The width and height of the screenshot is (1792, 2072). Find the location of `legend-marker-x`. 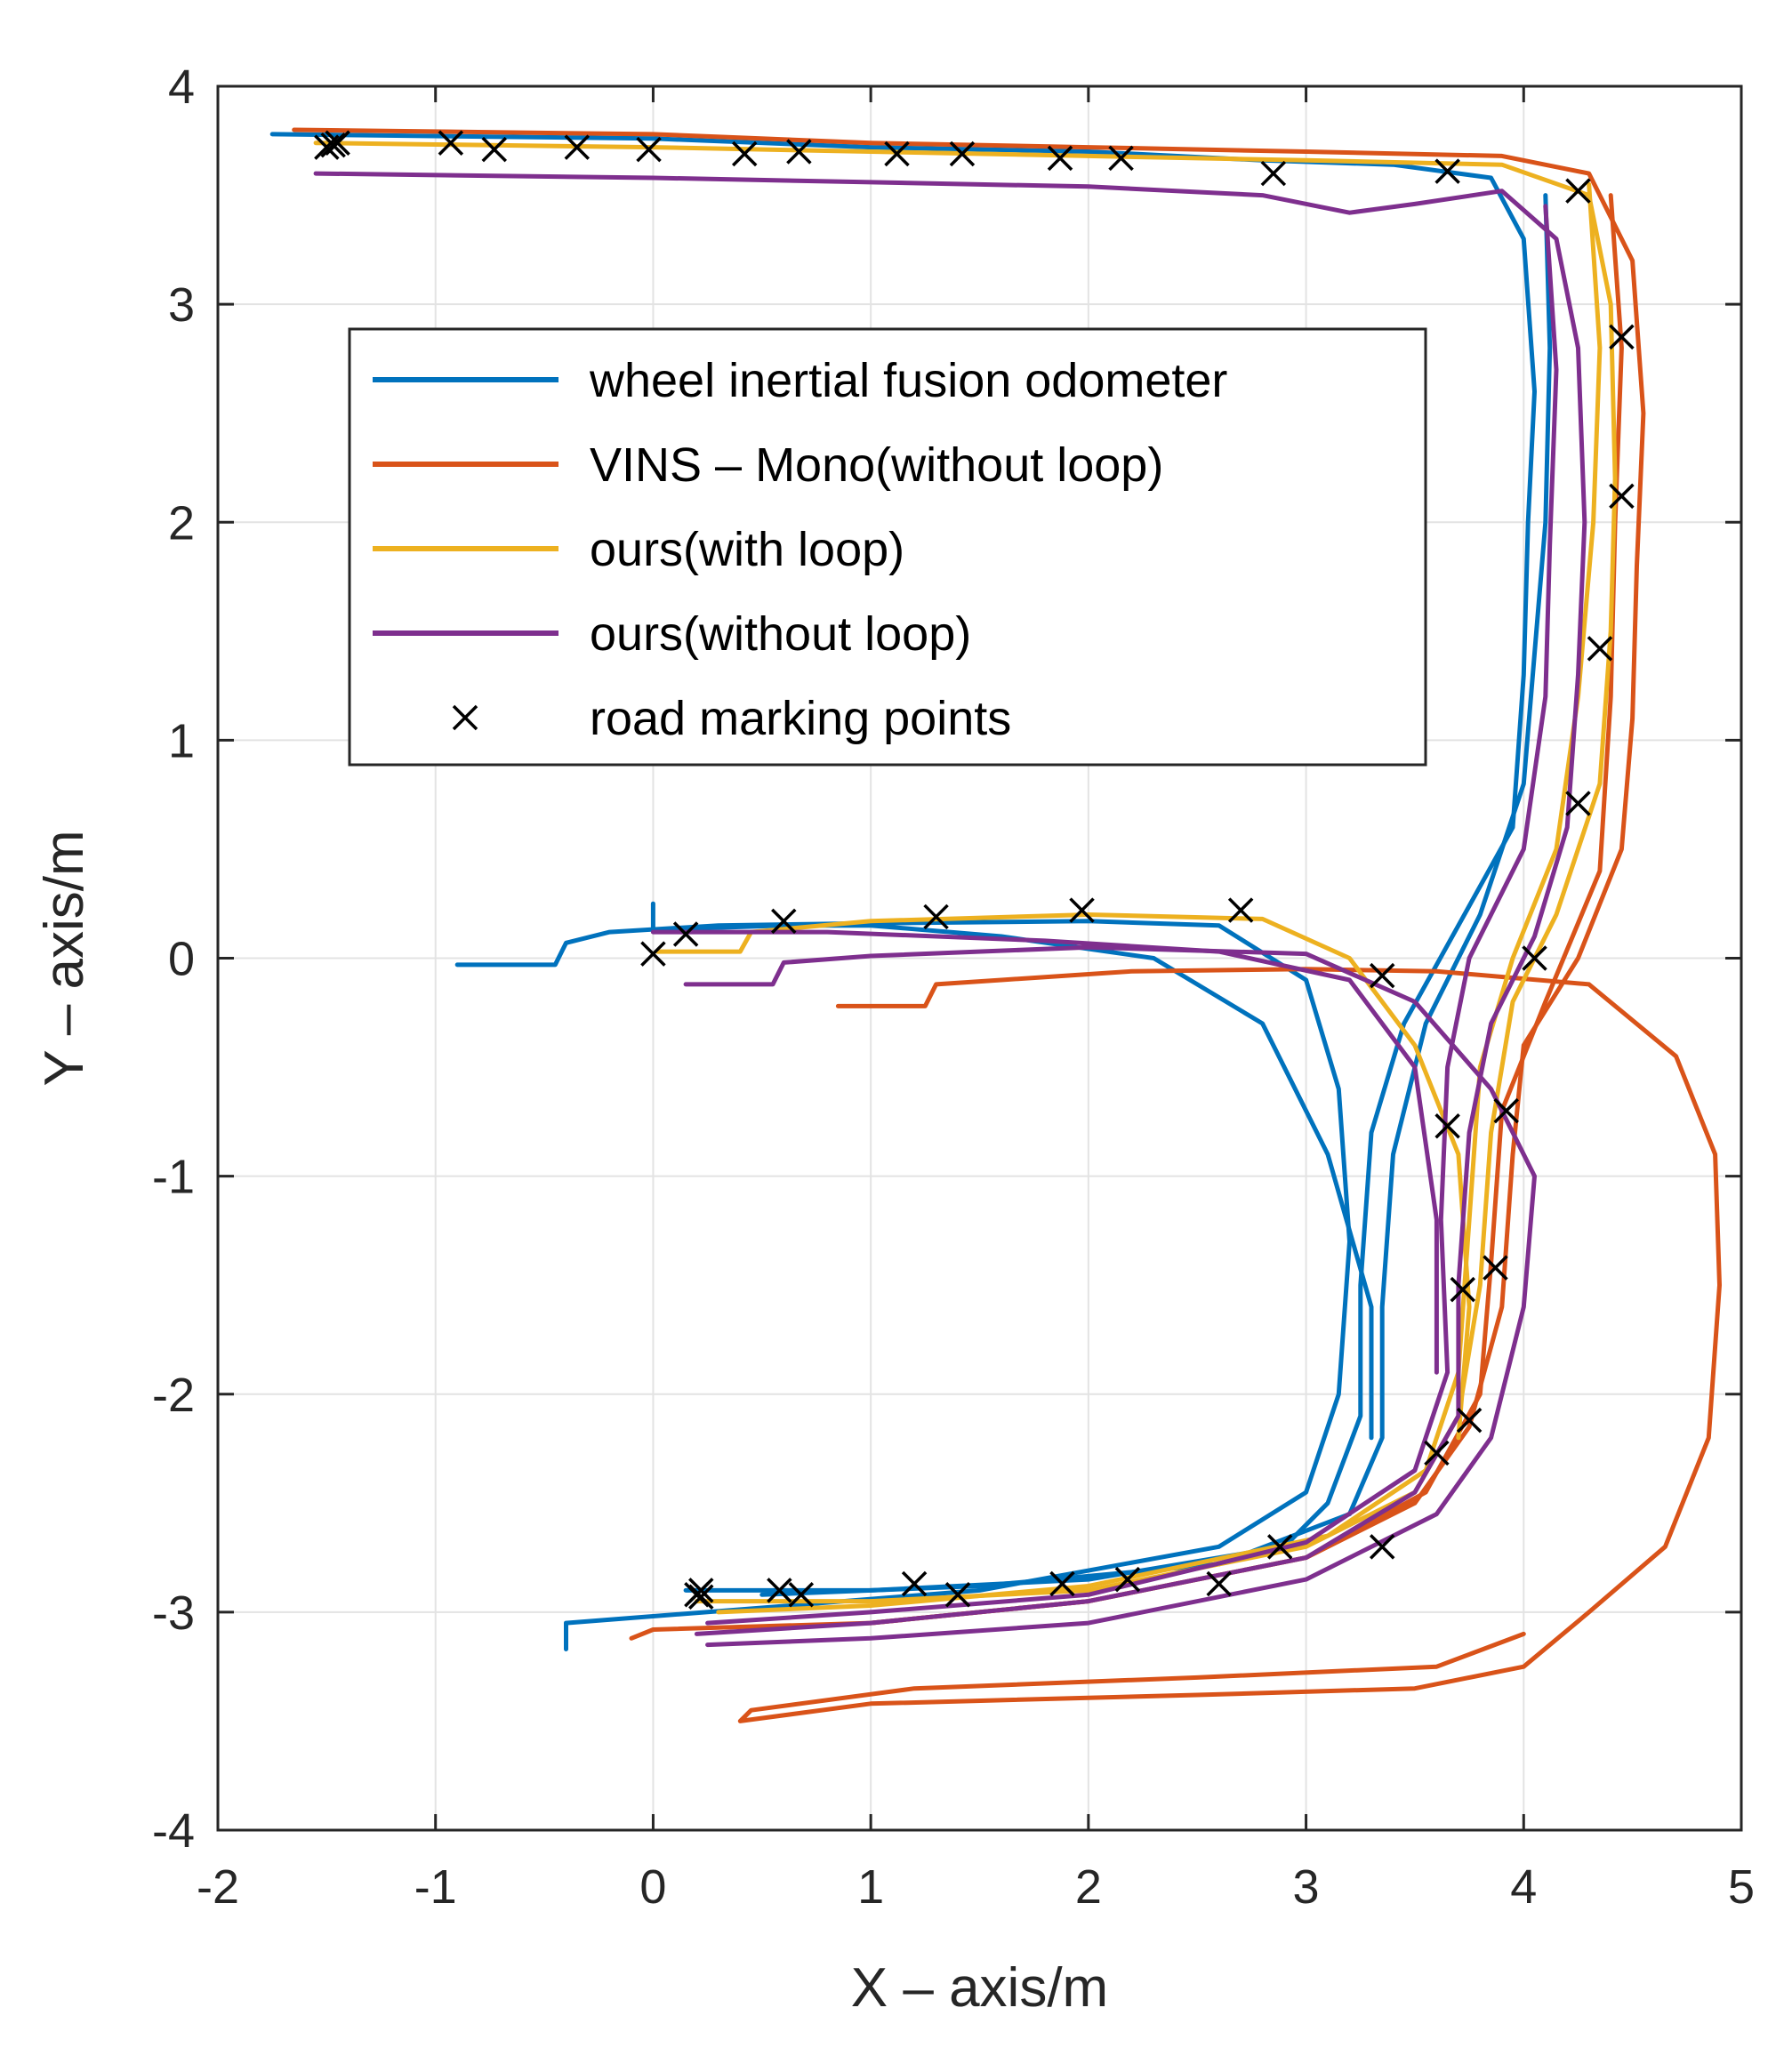

legend-marker-x is located at coordinates (465, 717).